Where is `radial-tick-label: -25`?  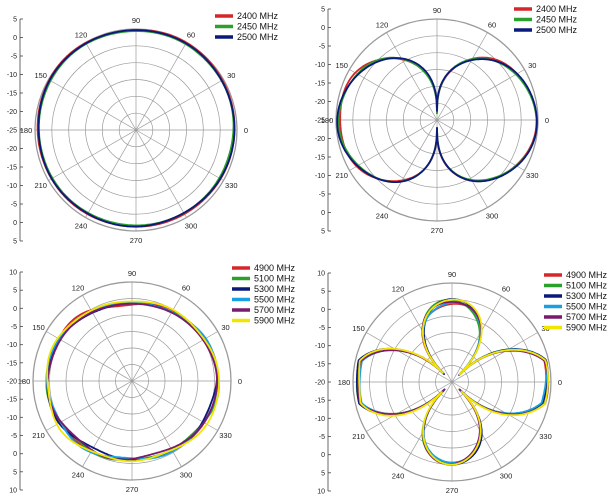
radial-tick-label: -25 is located at coordinates (320, 121).